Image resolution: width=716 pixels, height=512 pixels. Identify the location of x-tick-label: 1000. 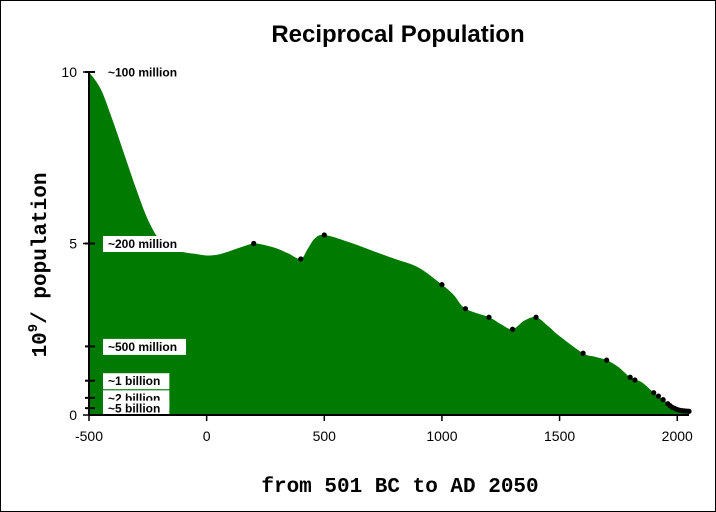
(441, 436).